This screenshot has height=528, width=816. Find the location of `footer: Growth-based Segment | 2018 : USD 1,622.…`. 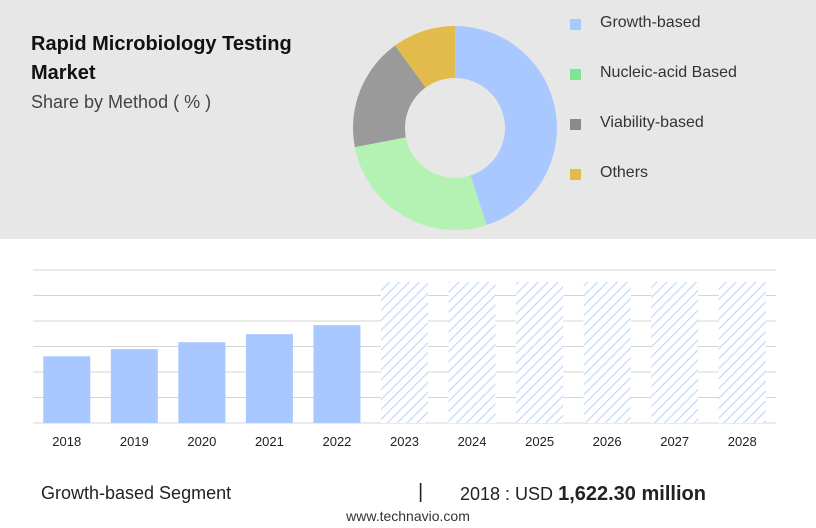

footer: Growth-based Segment | 2018 : USD 1,622.… is located at coordinates (408, 493).